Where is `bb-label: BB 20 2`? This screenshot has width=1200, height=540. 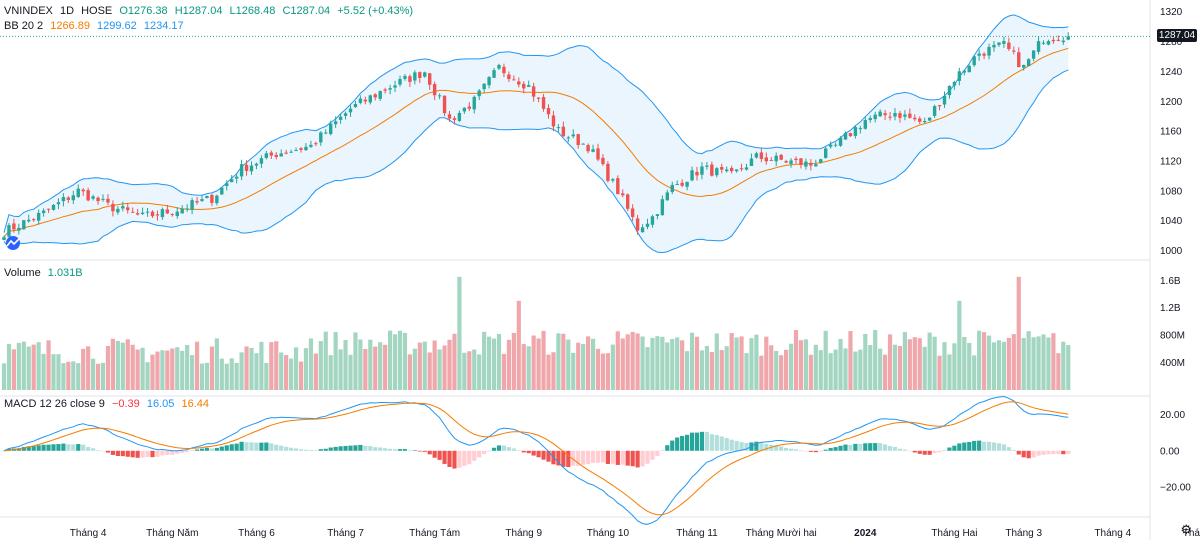
bb-label: BB 20 2 is located at coordinates (24, 26).